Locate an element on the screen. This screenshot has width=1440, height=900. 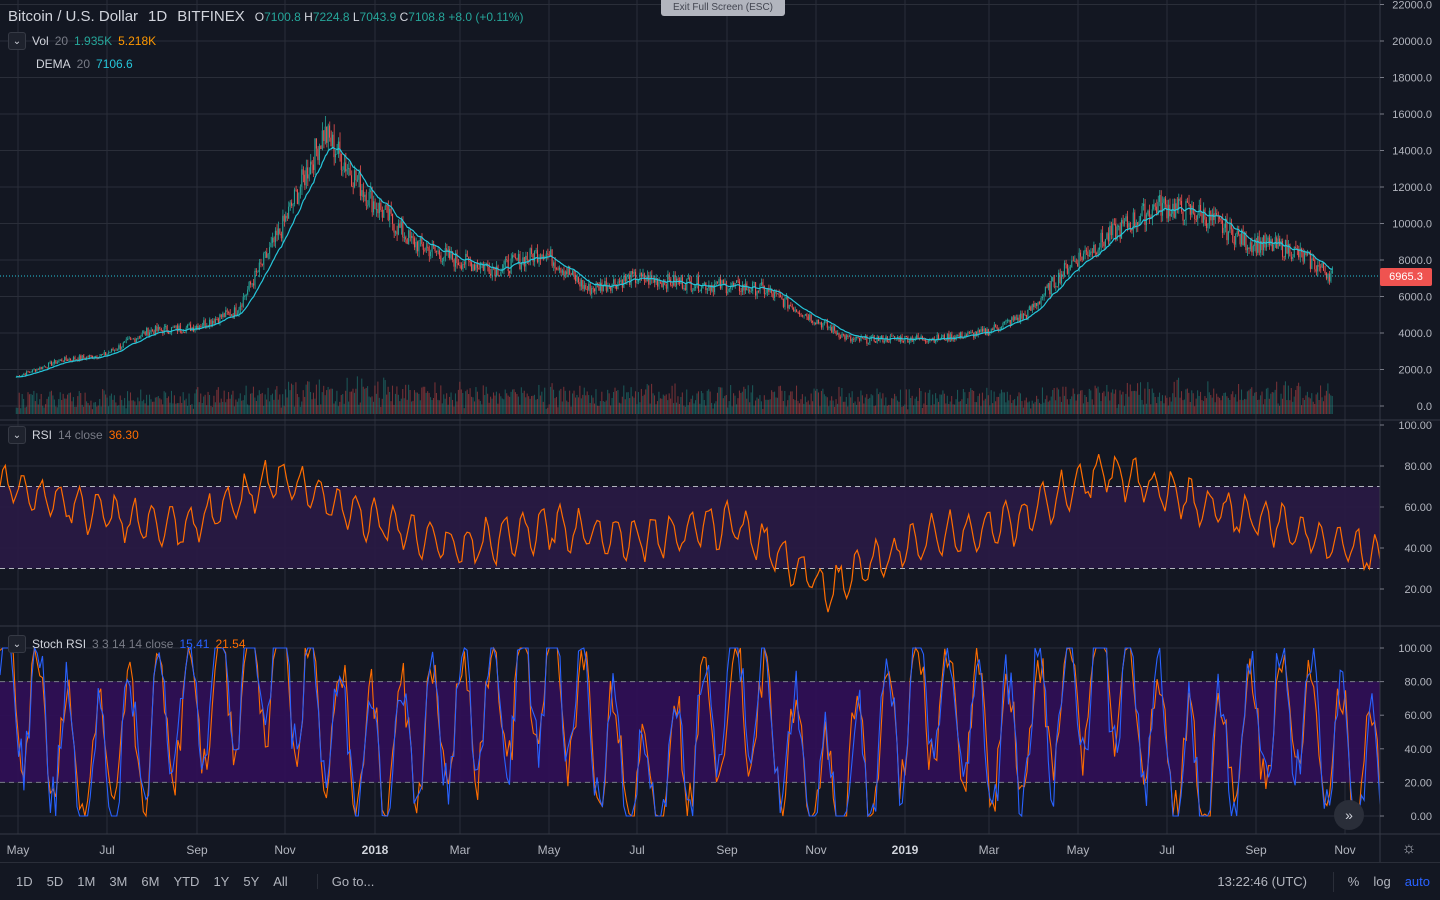
range-button: YTD is located at coordinates (186, 881).